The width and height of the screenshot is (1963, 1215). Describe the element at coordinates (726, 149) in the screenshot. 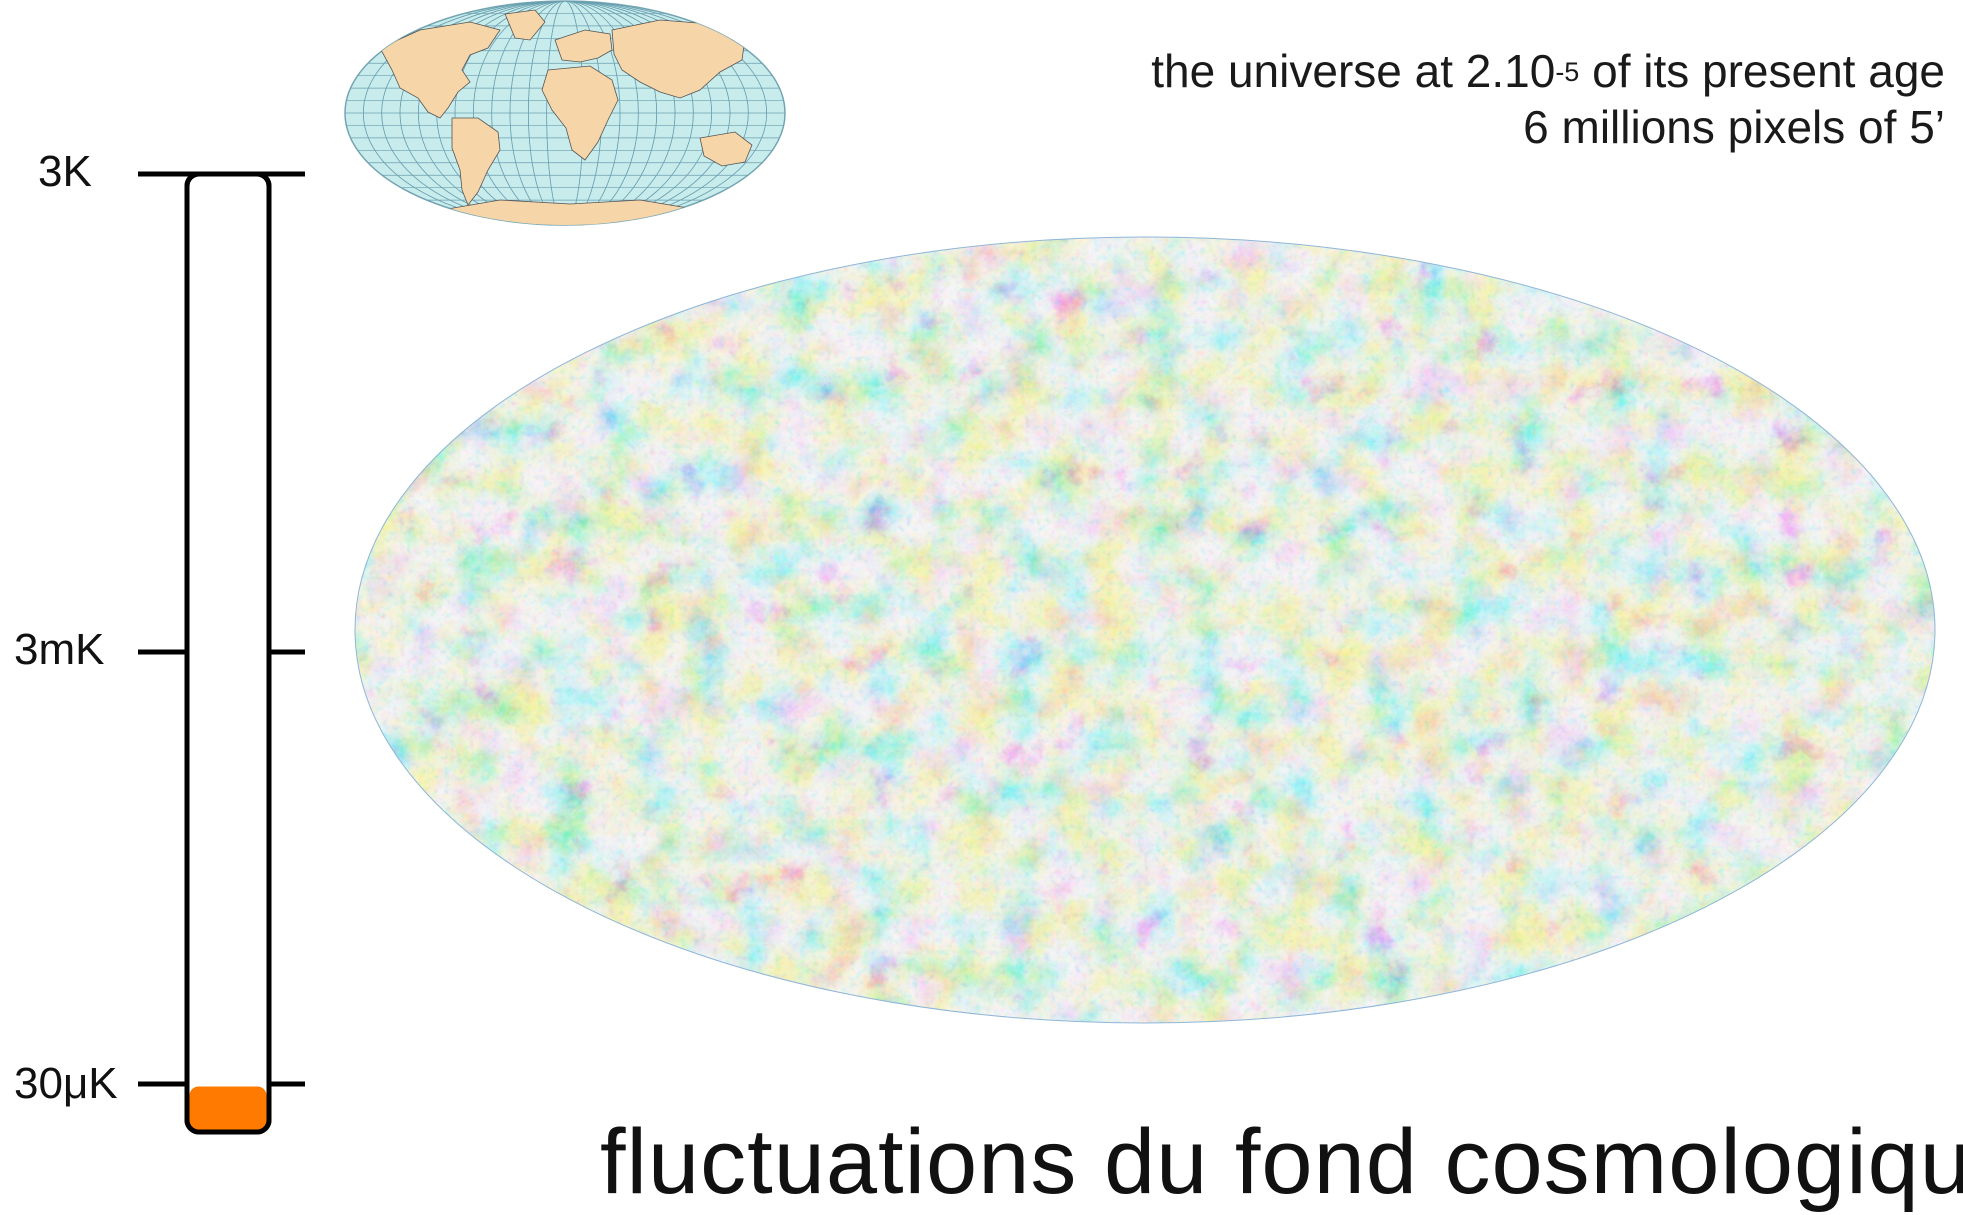

I see `continent-australia` at that location.